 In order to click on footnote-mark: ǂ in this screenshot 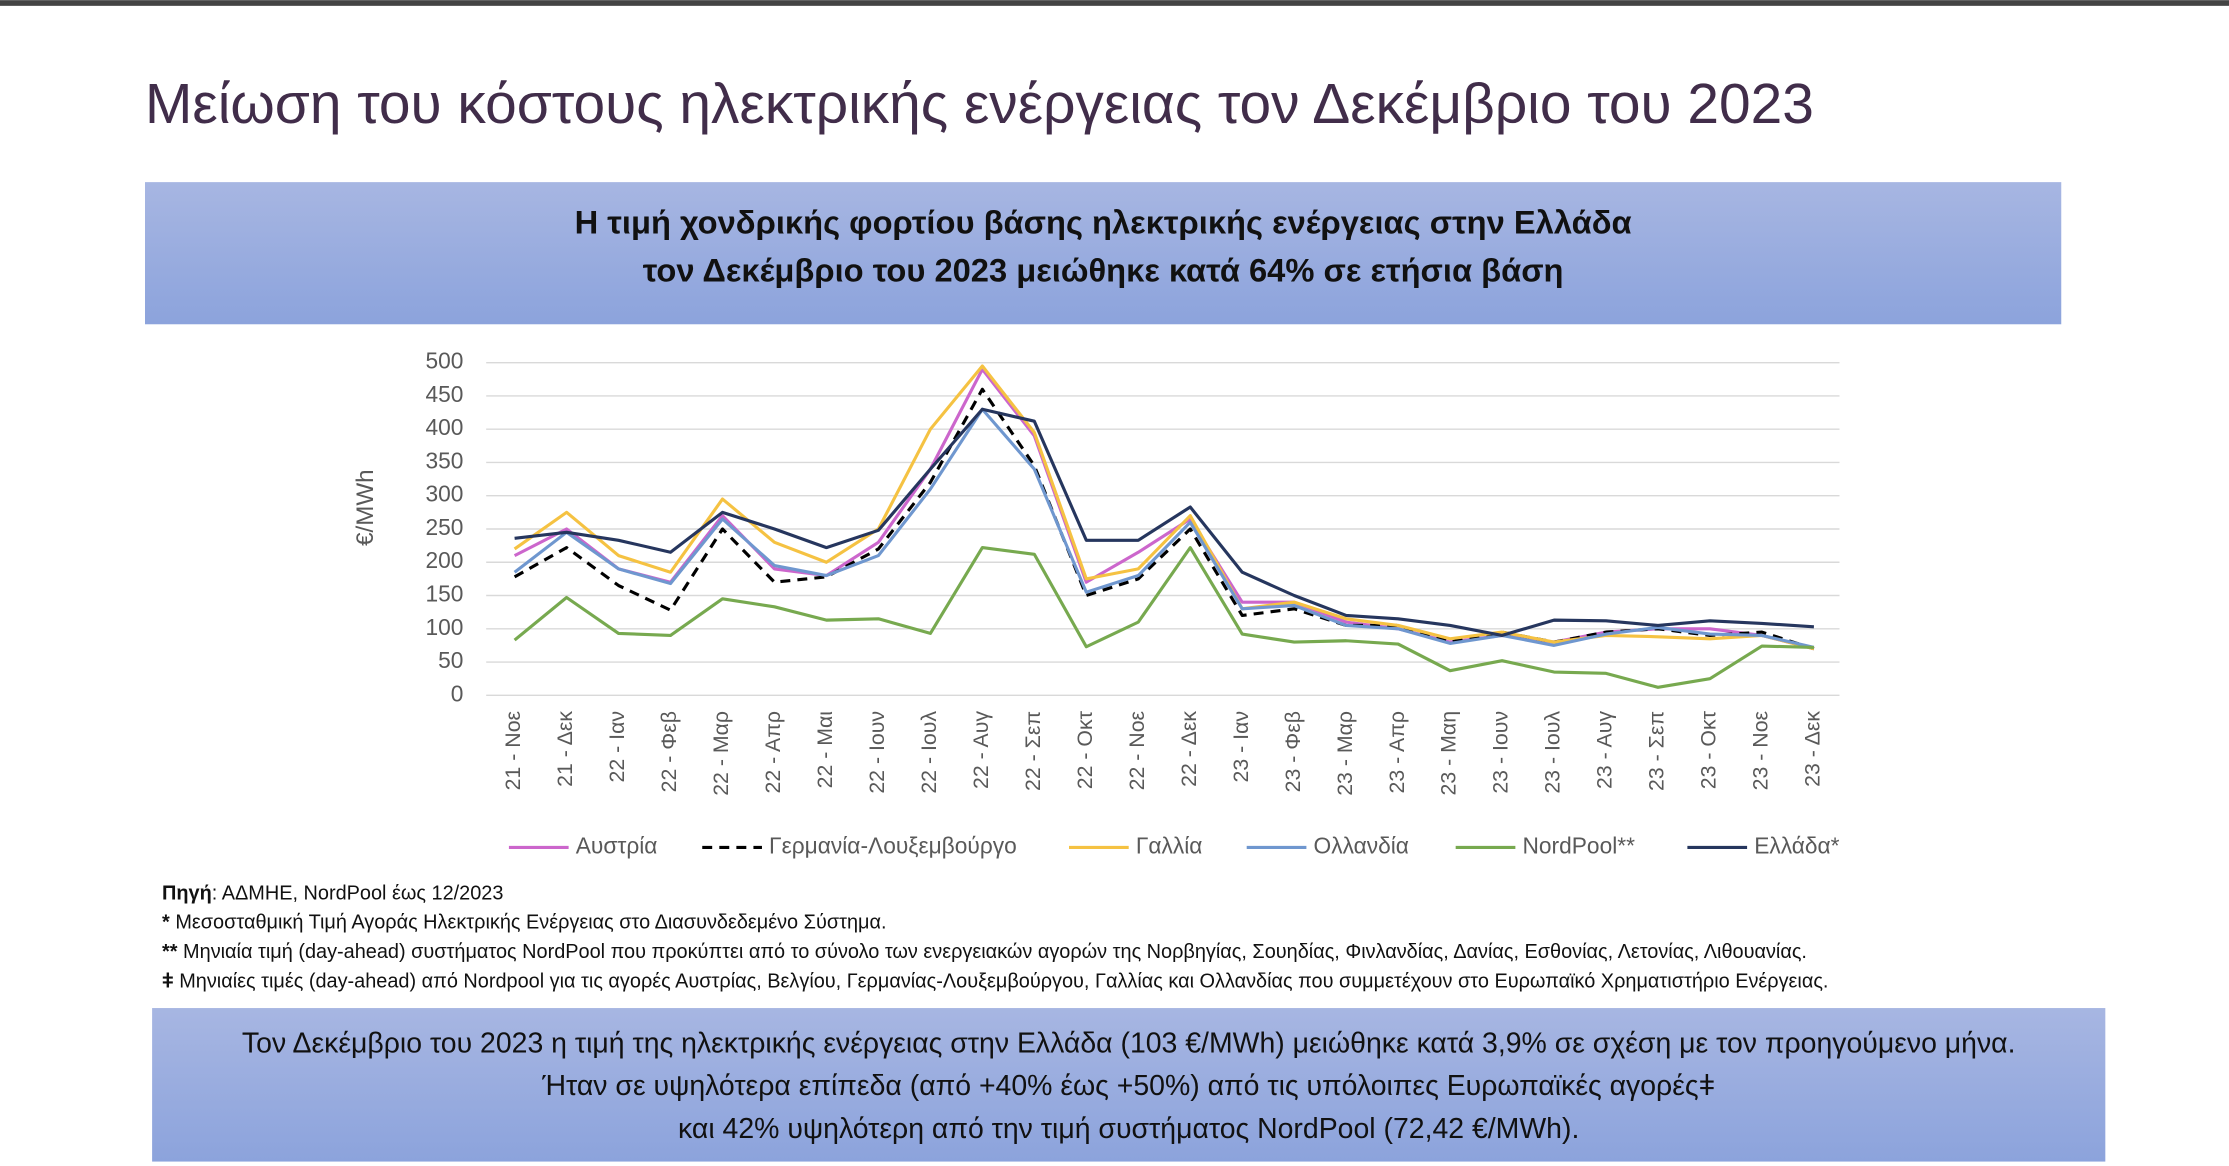, I will do `click(168, 982)`.